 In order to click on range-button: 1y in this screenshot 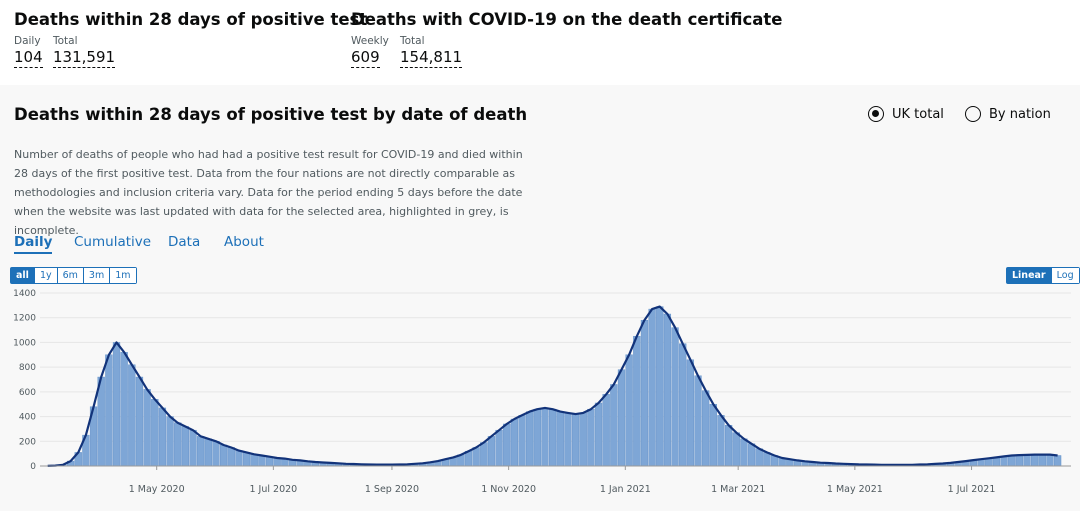, I will do `click(46, 275)`.